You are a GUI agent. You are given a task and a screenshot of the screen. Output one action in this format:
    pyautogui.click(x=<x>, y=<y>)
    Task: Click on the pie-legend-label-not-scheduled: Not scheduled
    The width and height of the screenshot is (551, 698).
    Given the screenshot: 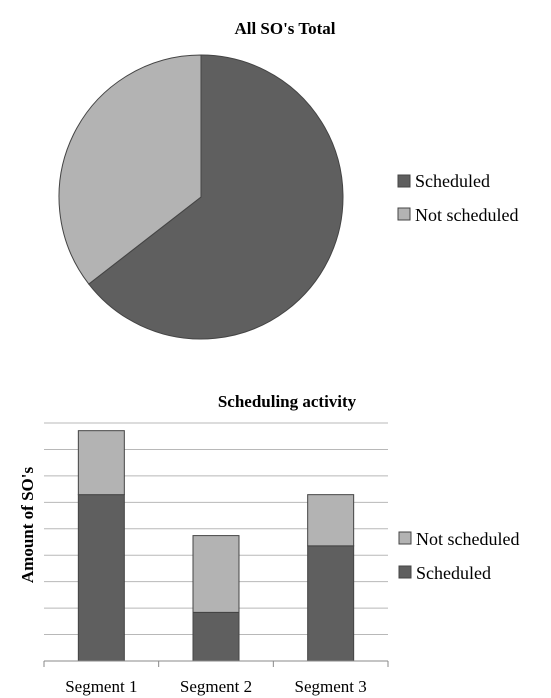 What is the action you would take?
    pyautogui.click(x=466, y=215)
    